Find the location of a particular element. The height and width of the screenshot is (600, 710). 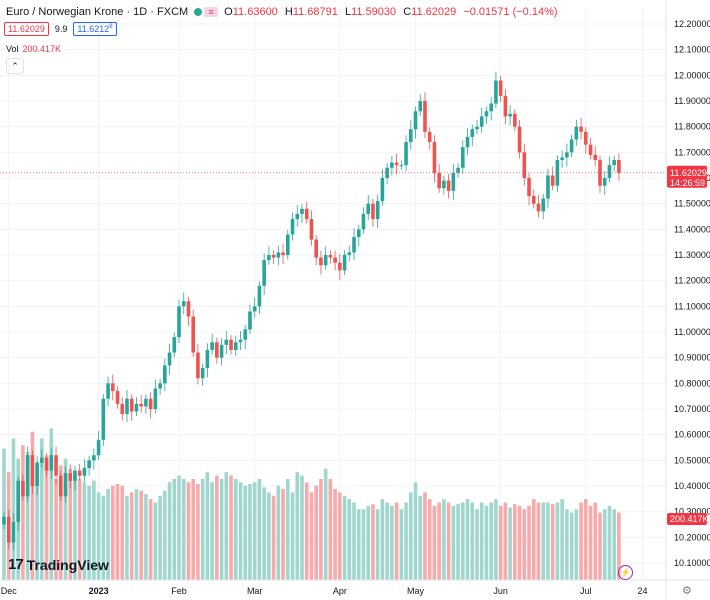

volume-label: Vol is located at coordinates (12, 49).